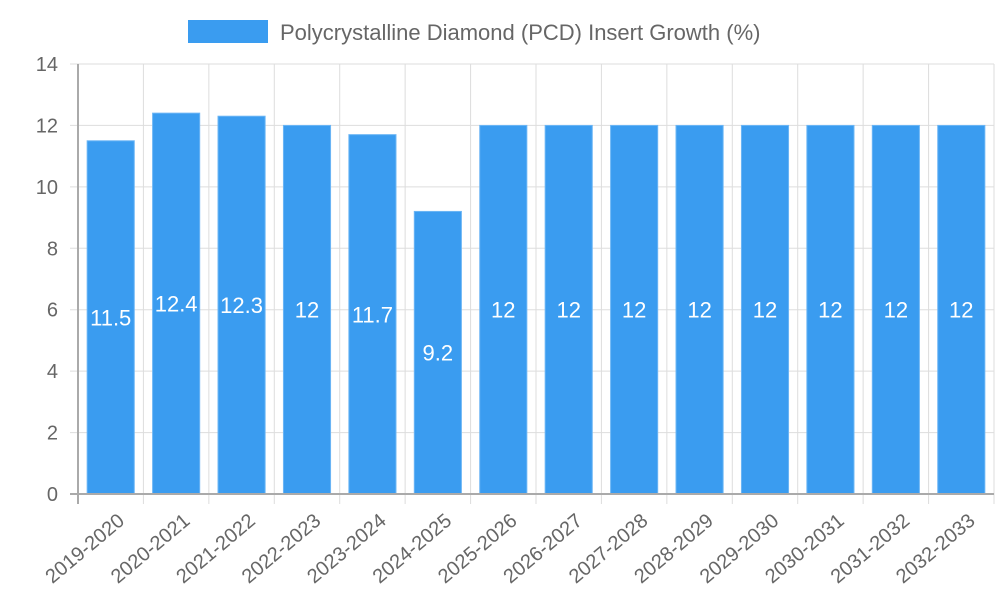 This screenshot has width=1000, height=600. What do you see at coordinates (47, 65) in the screenshot?
I see `y-tick-label: 14` at bounding box center [47, 65].